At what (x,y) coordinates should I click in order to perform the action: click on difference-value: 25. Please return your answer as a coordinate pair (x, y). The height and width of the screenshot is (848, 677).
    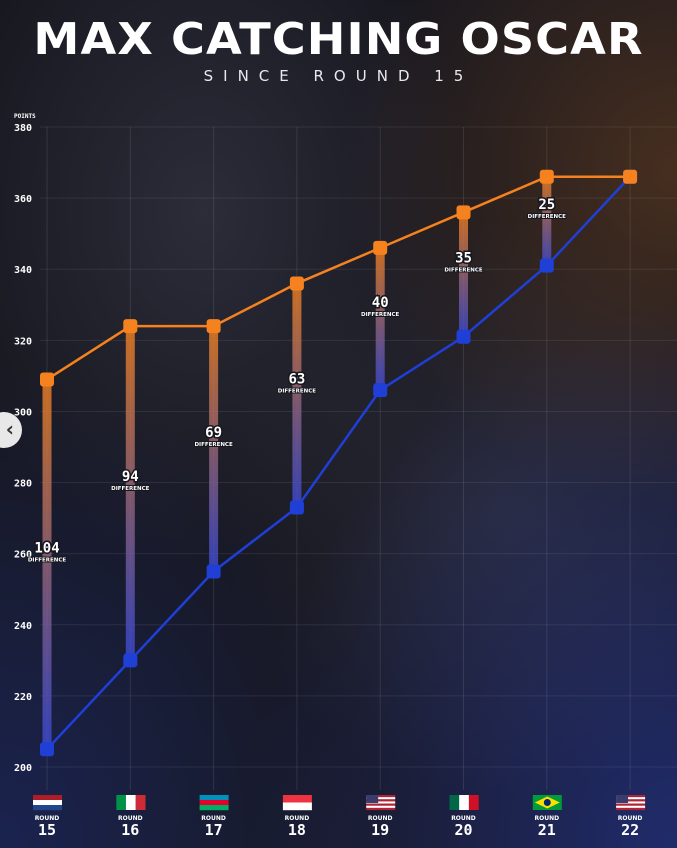
    Looking at the image, I should click on (546, 205).